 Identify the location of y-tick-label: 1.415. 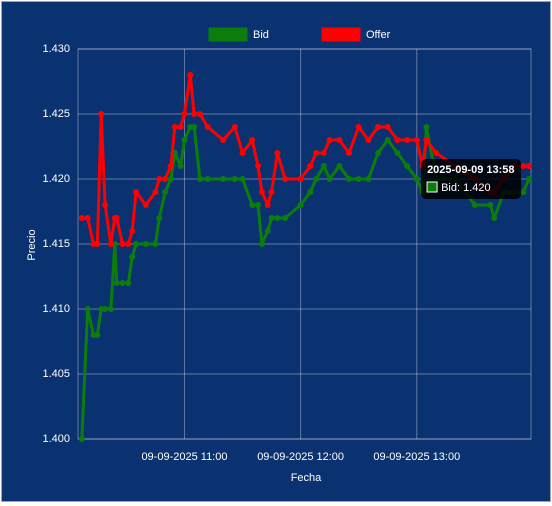
(56, 244).